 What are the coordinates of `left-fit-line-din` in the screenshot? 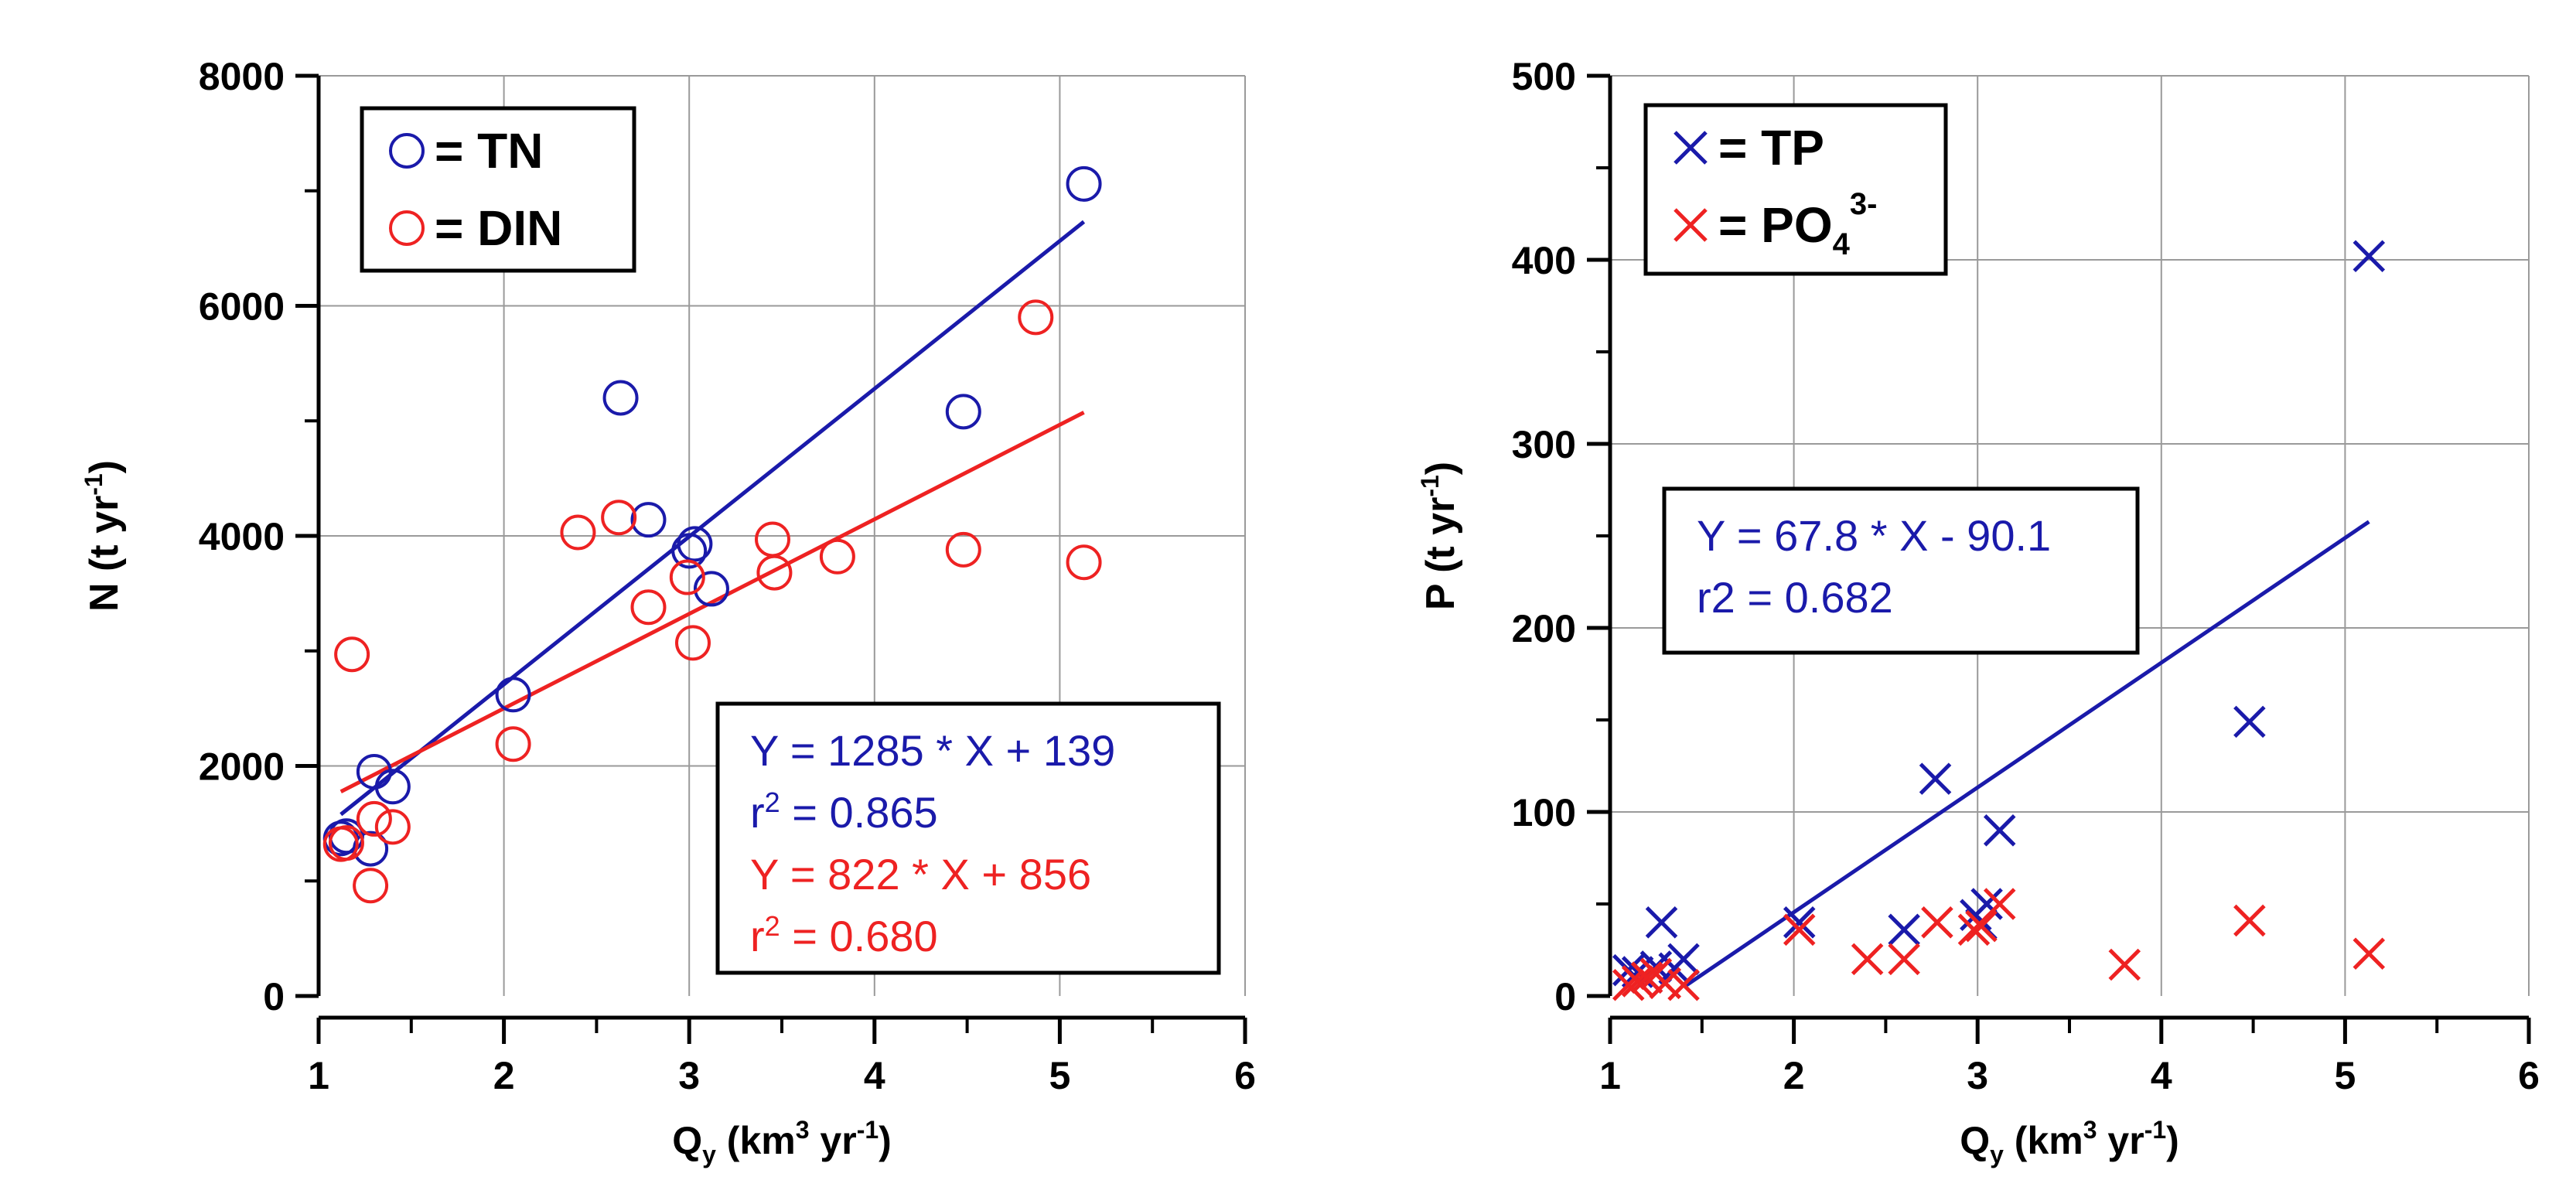 It's located at (712, 602).